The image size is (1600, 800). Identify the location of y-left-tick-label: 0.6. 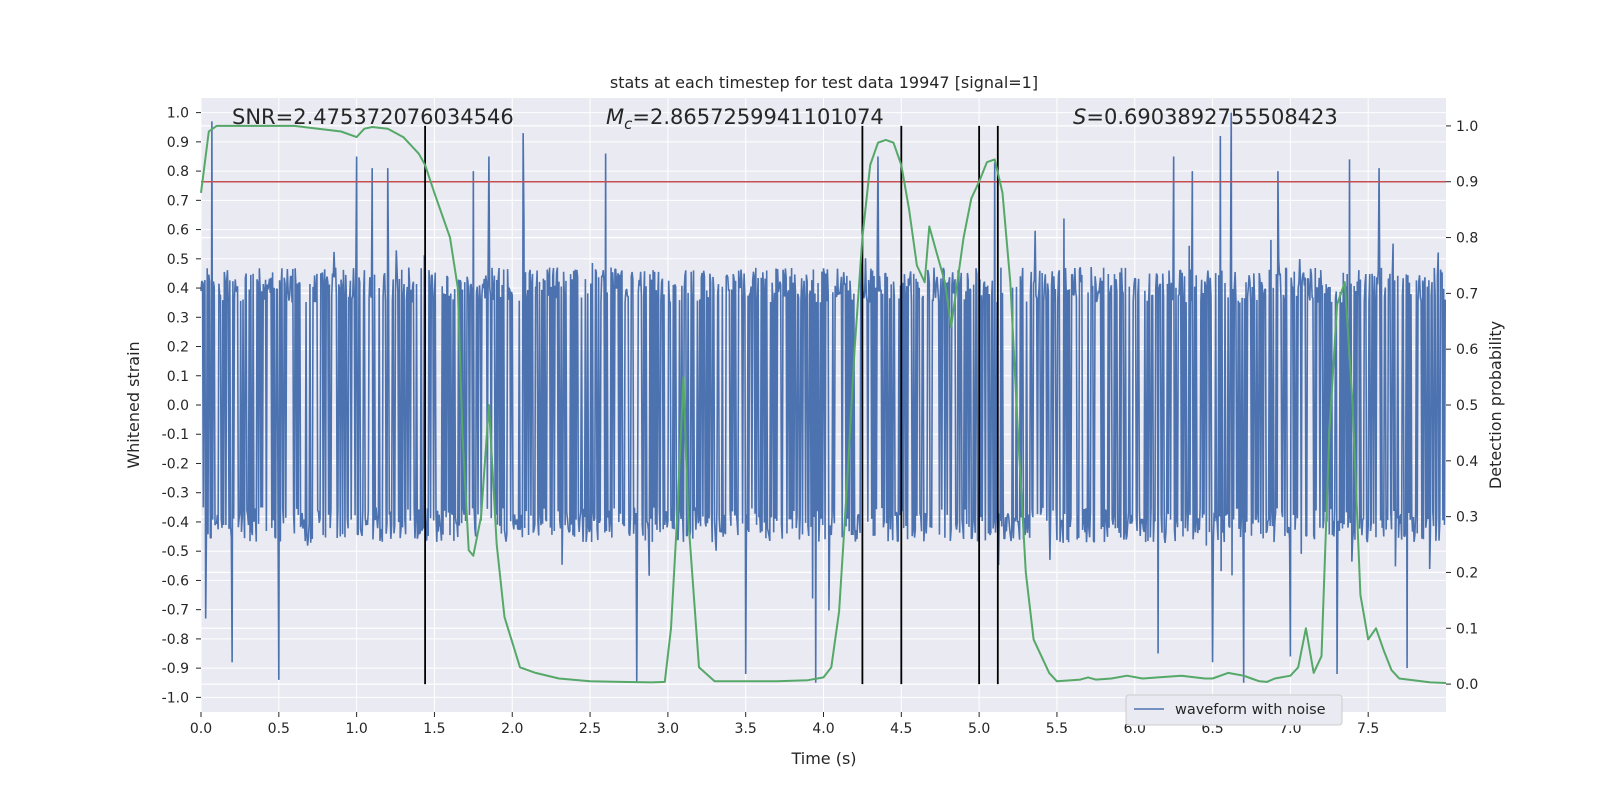
(178, 231).